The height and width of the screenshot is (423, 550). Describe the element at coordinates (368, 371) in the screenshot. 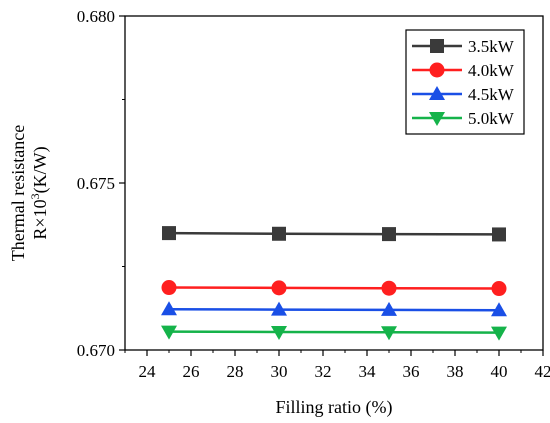

I see `x-tick-label: 34` at that location.